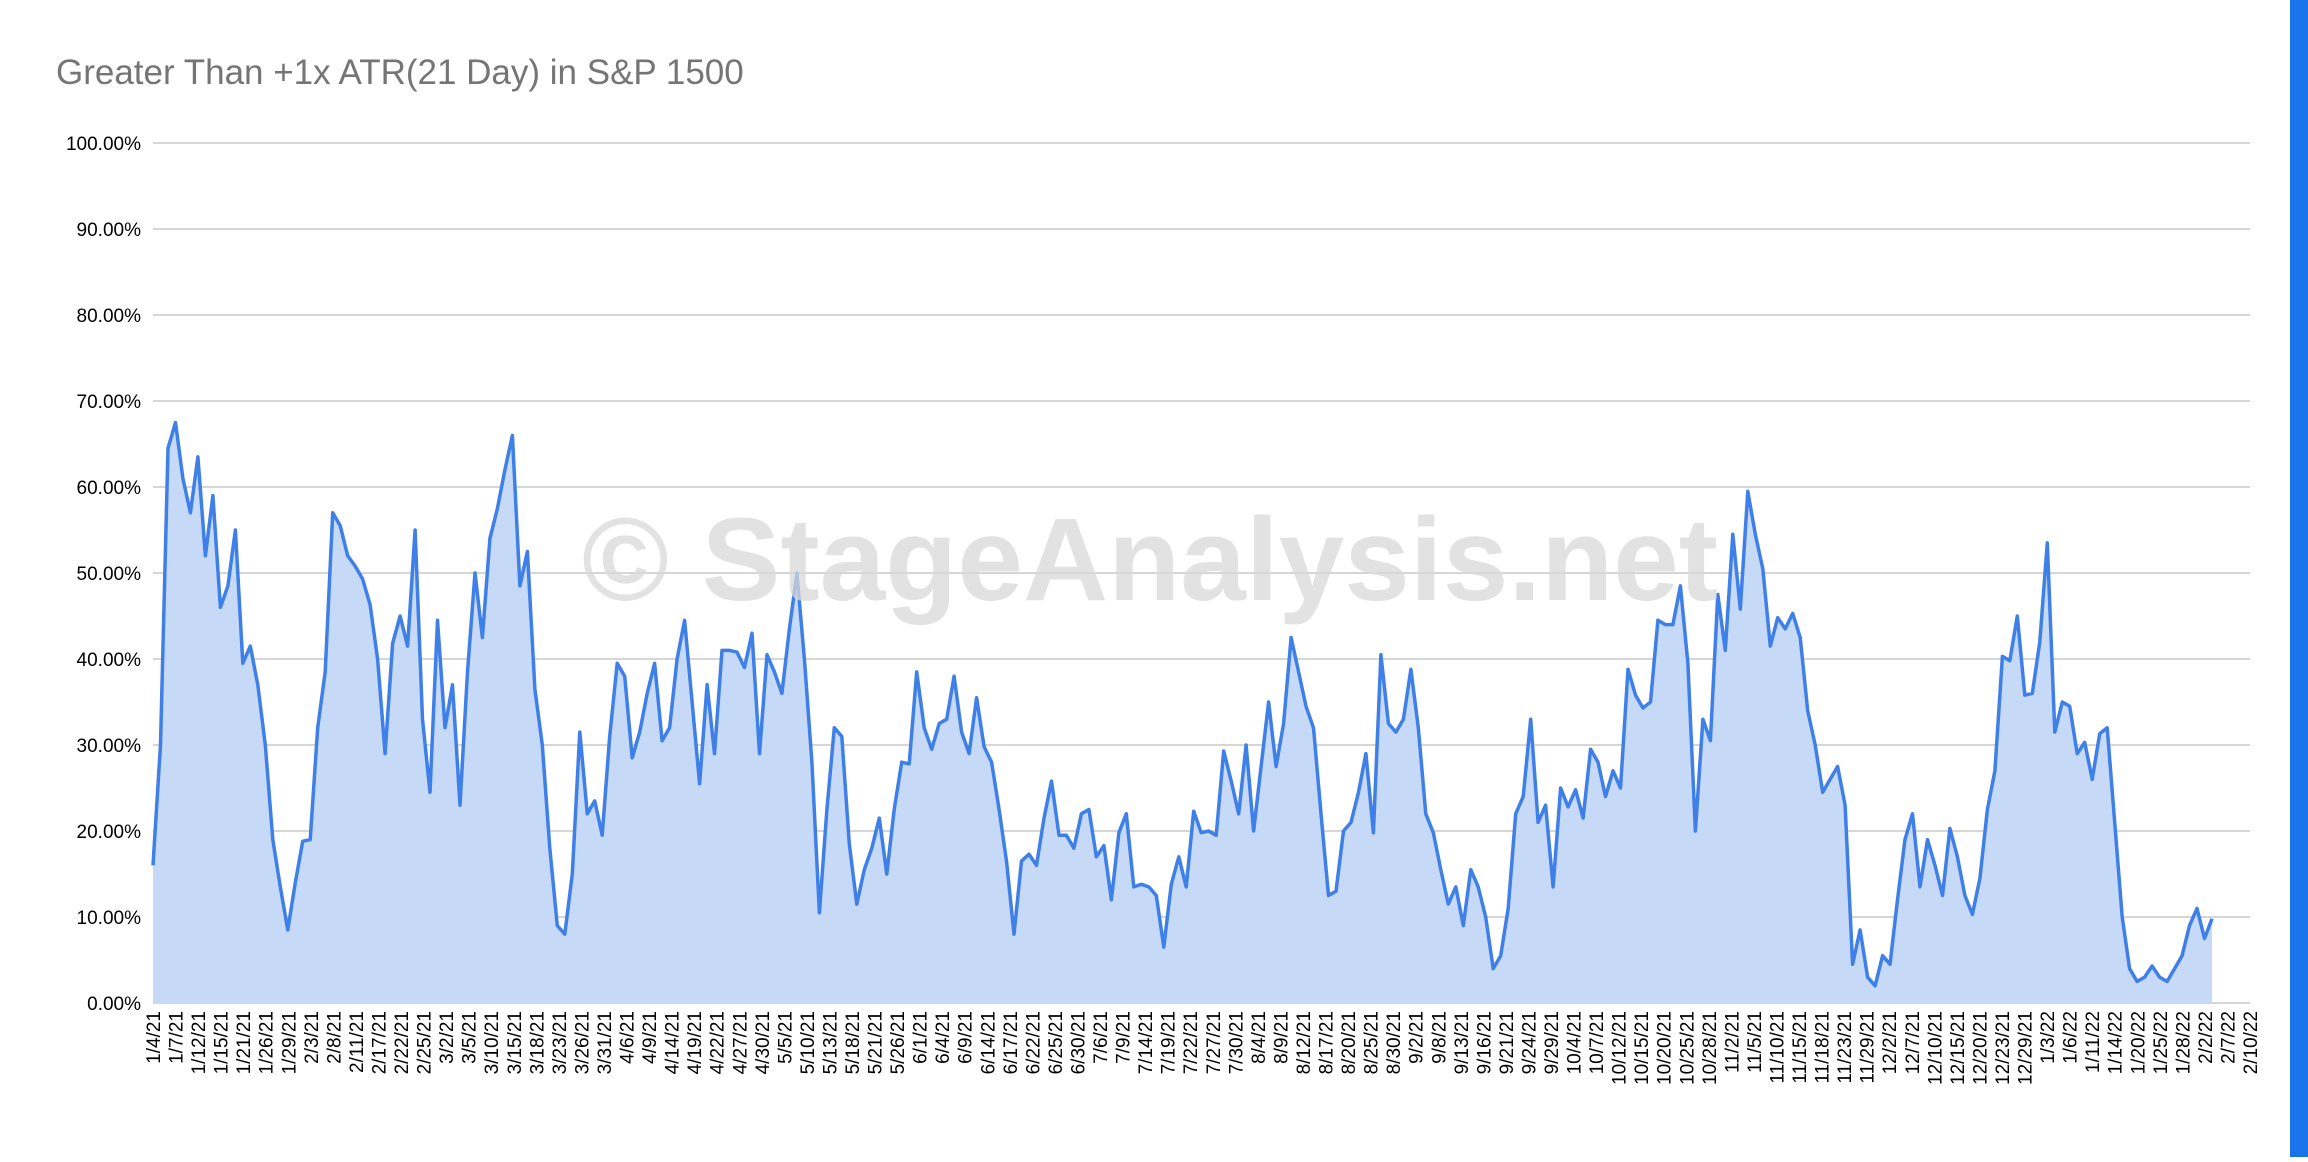  I want to click on x-tick-label: 2/3/21, so click(312, 1037).